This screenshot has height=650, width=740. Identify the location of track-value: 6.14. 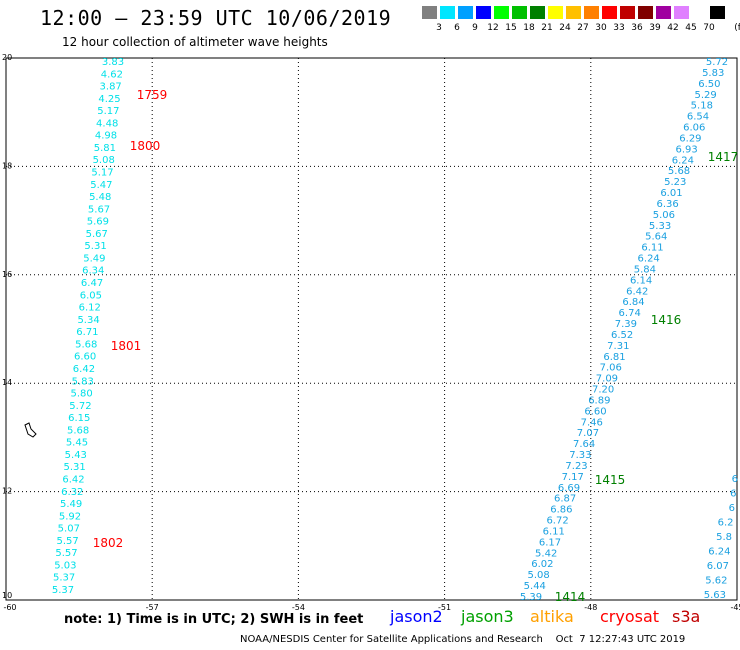
(641, 280).